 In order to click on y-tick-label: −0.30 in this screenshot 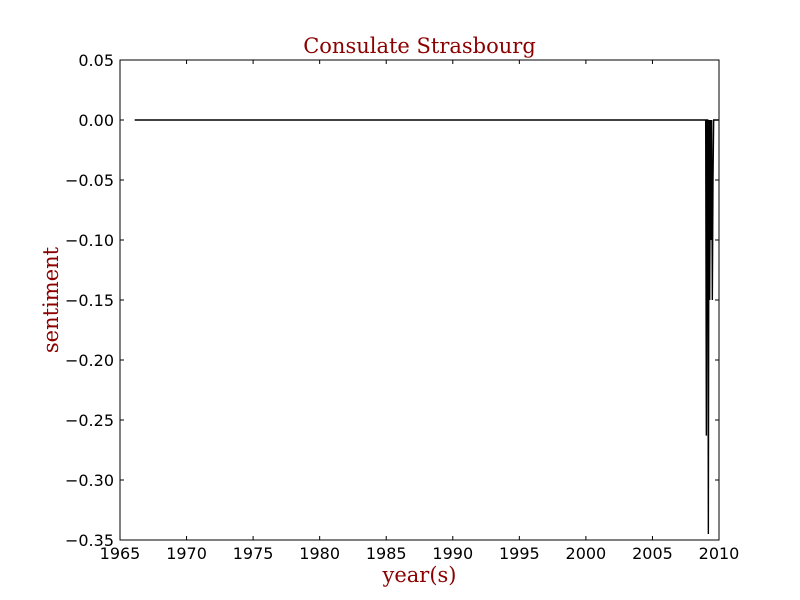, I will do `click(89, 480)`.